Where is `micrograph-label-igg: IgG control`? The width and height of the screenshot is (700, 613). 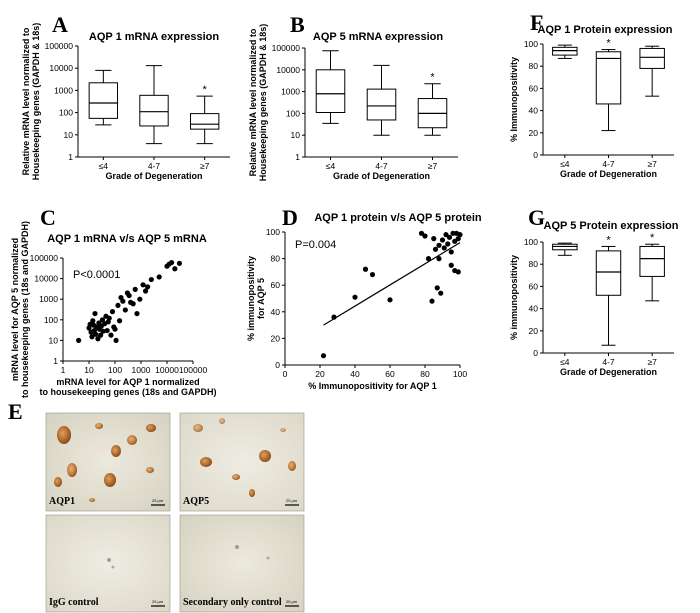
micrograph-label-igg: IgG control is located at coordinates (74, 602).